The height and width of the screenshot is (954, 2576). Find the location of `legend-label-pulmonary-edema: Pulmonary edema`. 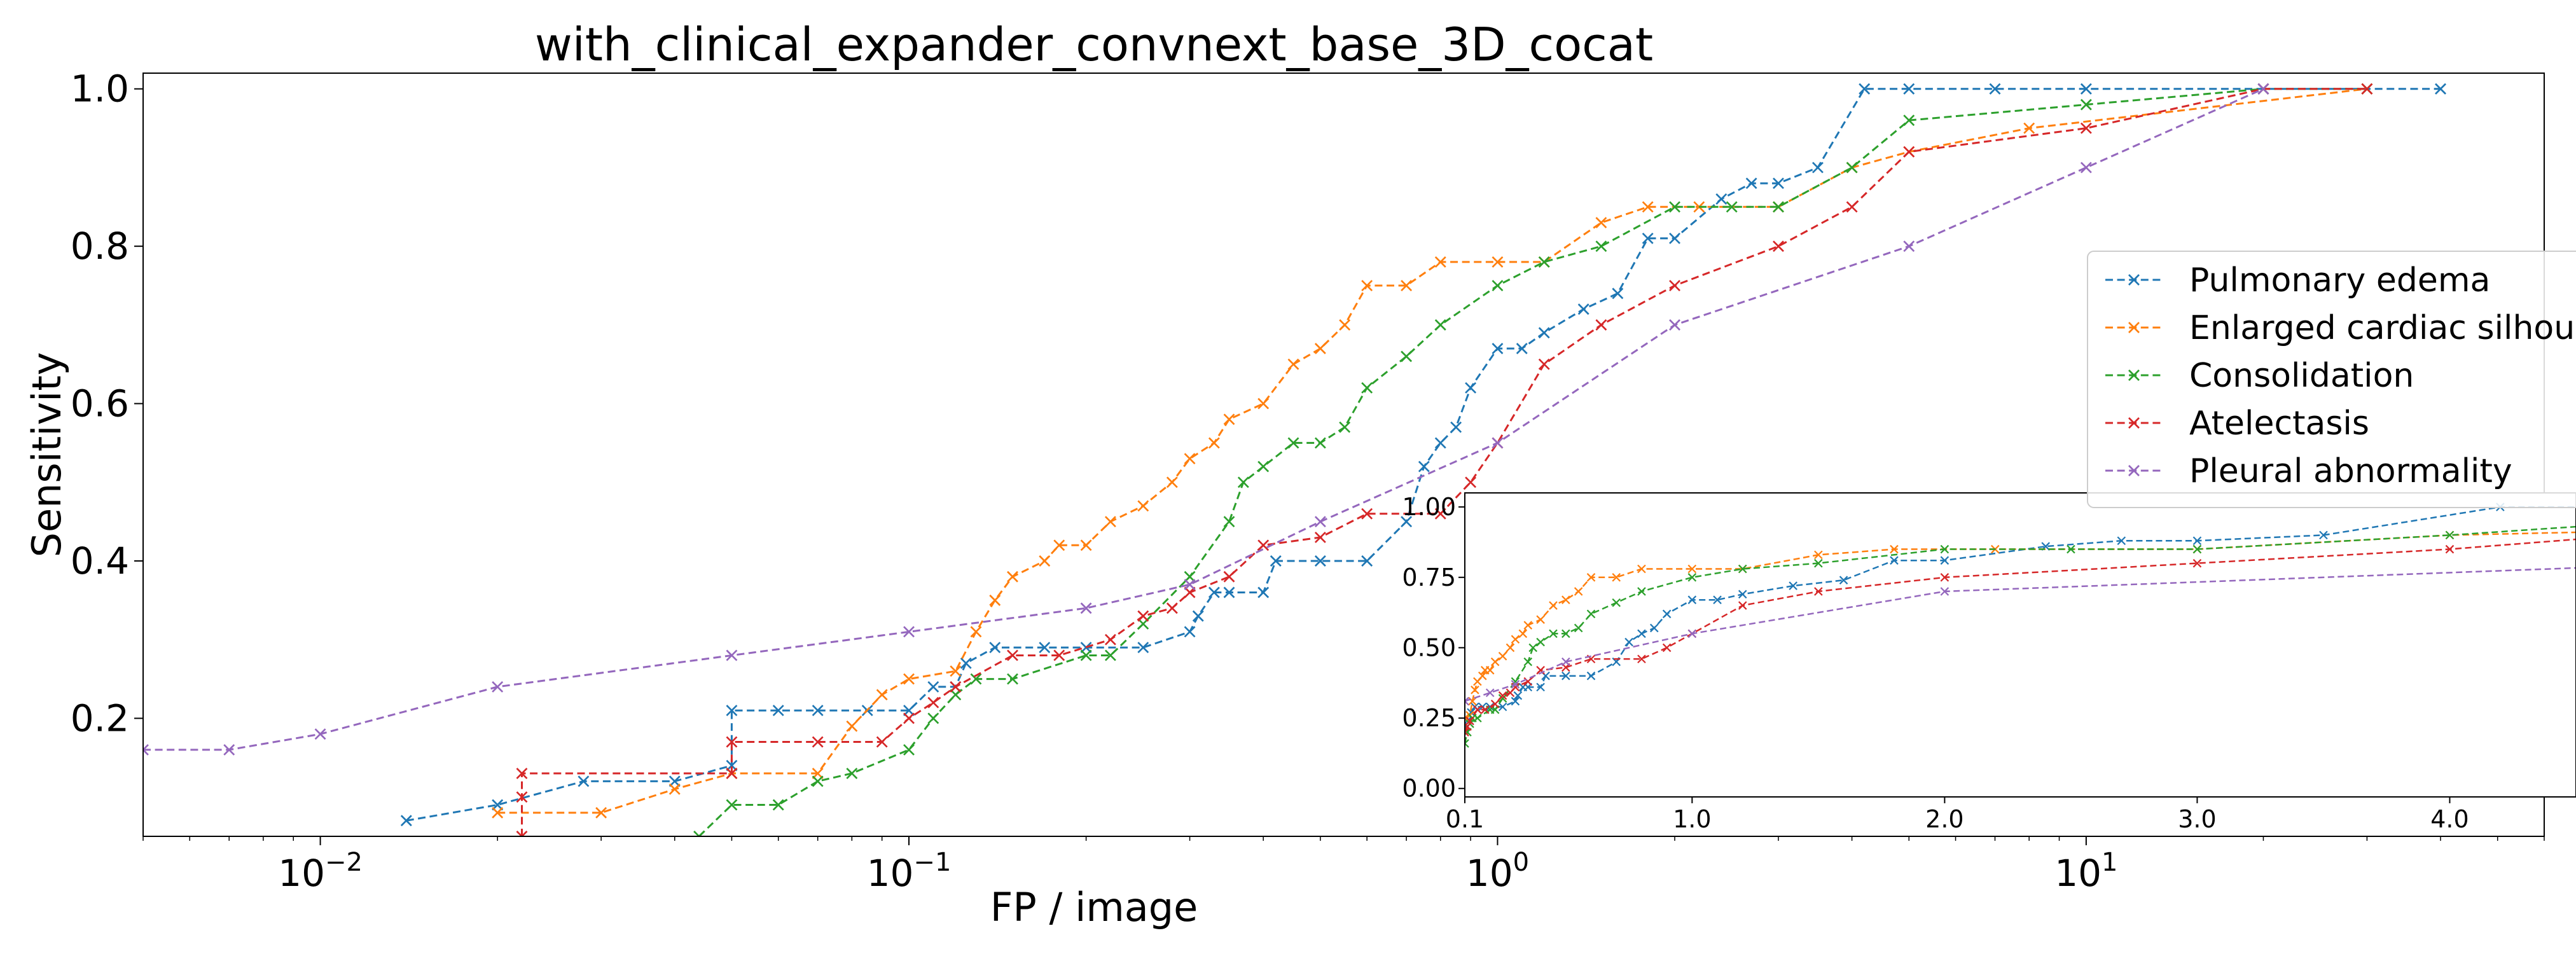

legend-label-pulmonary-edema: Pulmonary edema is located at coordinates (2339, 280).